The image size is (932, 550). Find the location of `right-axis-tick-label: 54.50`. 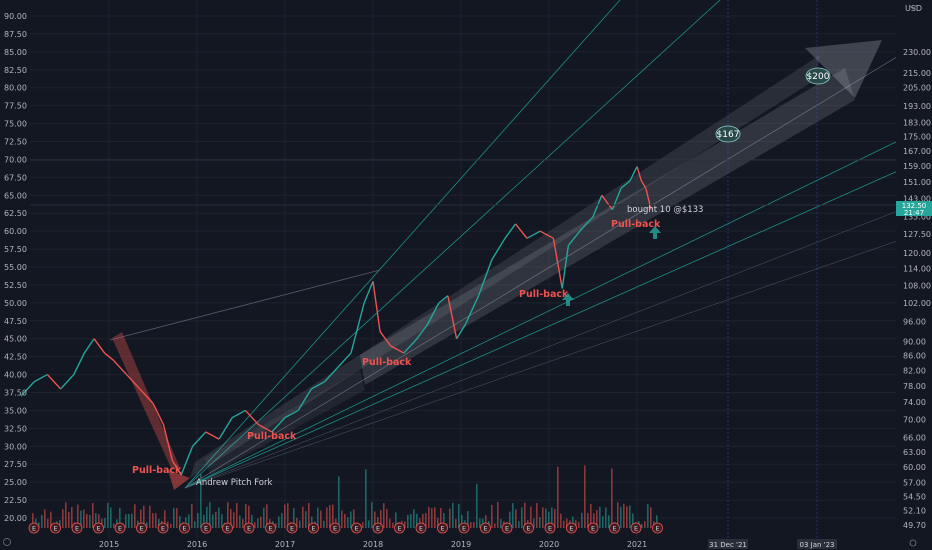

right-axis-tick-label: 54.50 is located at coordinates (914, 497).